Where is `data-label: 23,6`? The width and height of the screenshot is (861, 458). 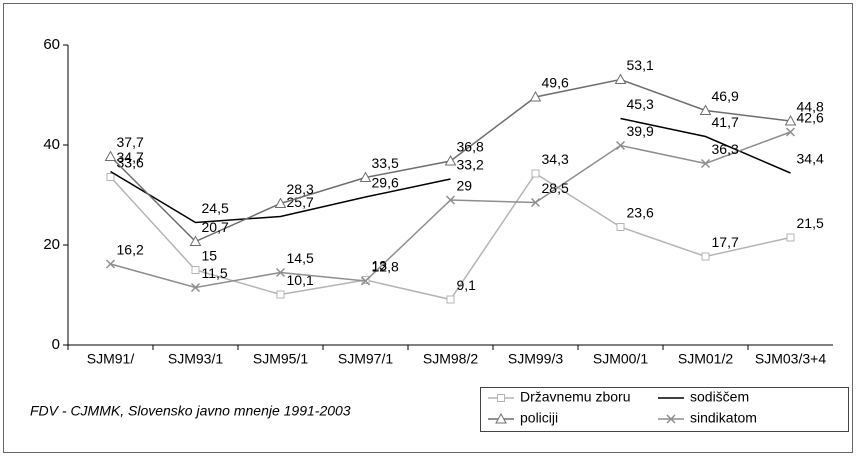 data-label: 23,6 is located at coordinates (640, 213).